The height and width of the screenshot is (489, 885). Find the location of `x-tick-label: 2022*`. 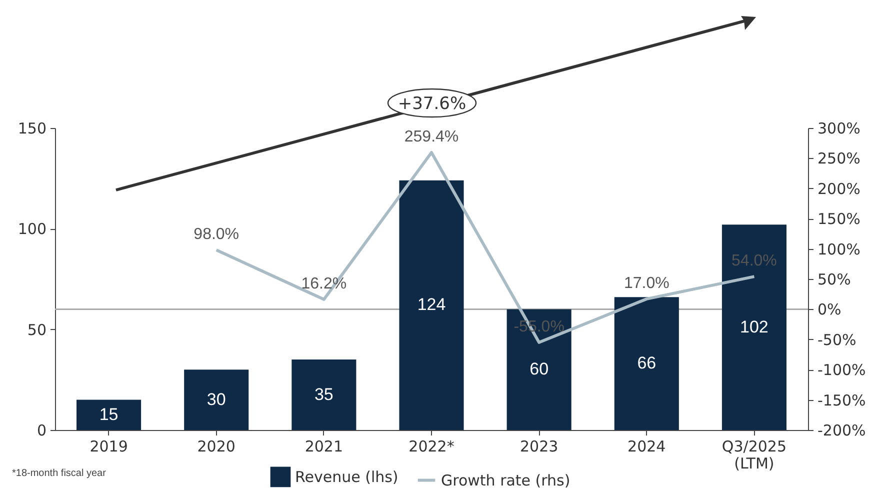

x-tick-label: 2022* is located at coordinates (431, 447).